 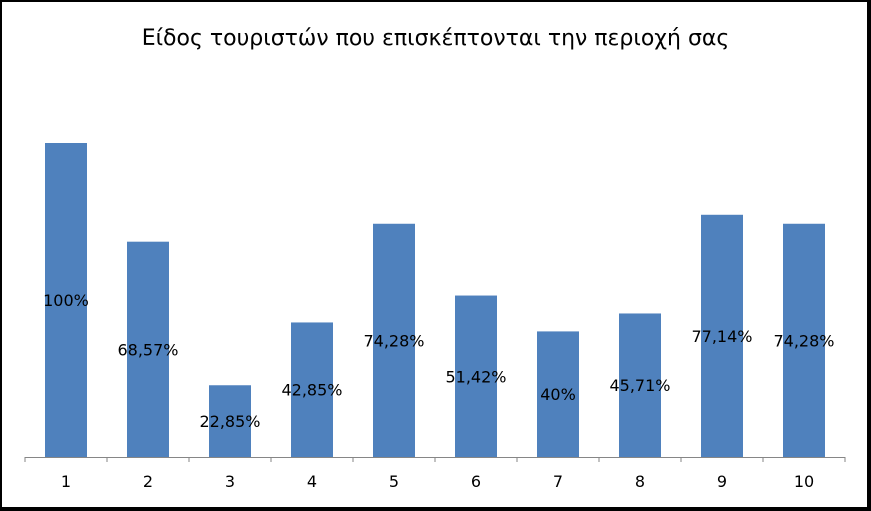 What do you see at coordinates (312, 481) in the screenshot?
I see `x-tick-label: 4` at bounding box center [312, 481].